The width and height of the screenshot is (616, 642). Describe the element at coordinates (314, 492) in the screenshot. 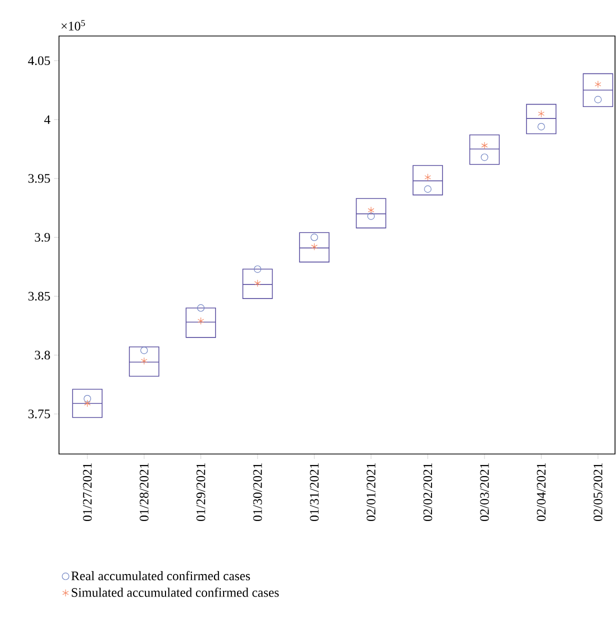

I see `x-tick-label: 01/31/2021` at that location.